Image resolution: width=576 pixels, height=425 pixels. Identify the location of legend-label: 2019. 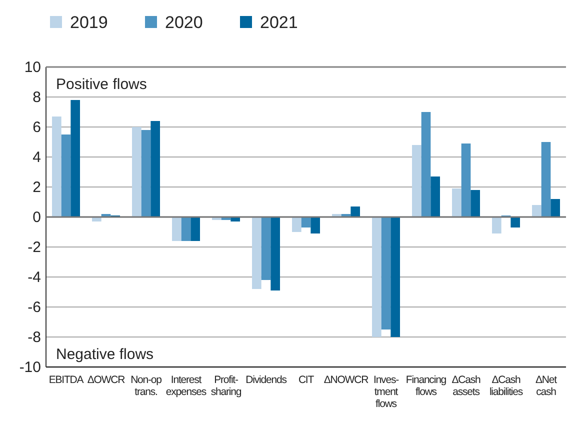
(89, 22).